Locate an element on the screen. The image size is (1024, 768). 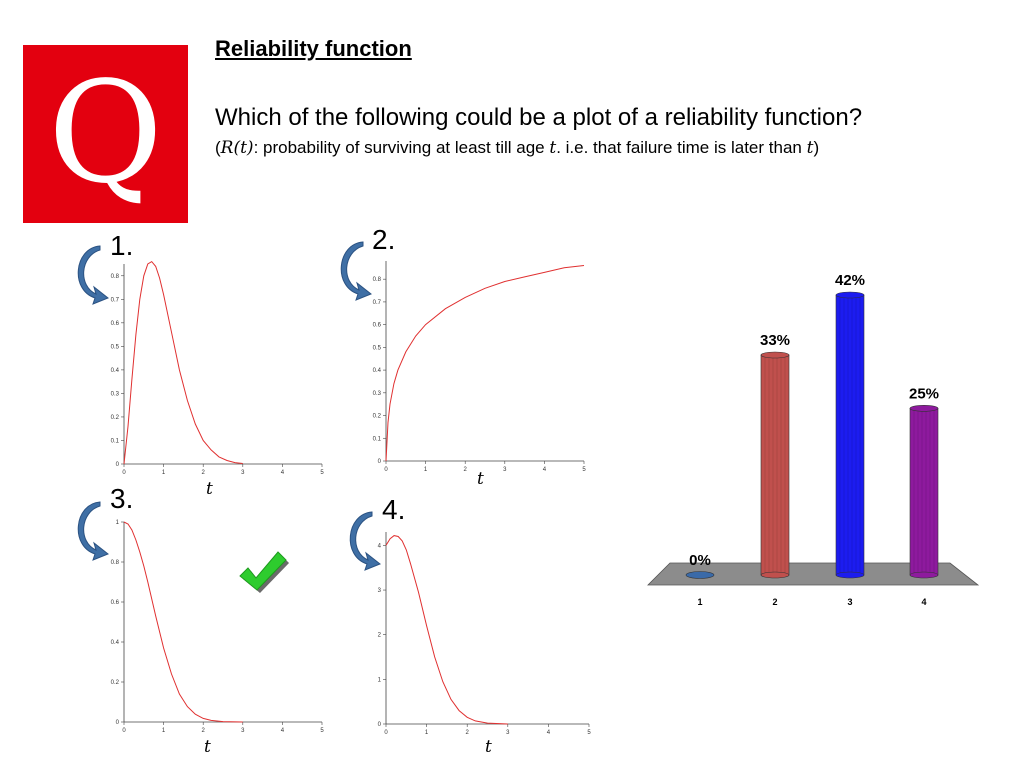
category-label: 1 is located at coordinates (699, 602).